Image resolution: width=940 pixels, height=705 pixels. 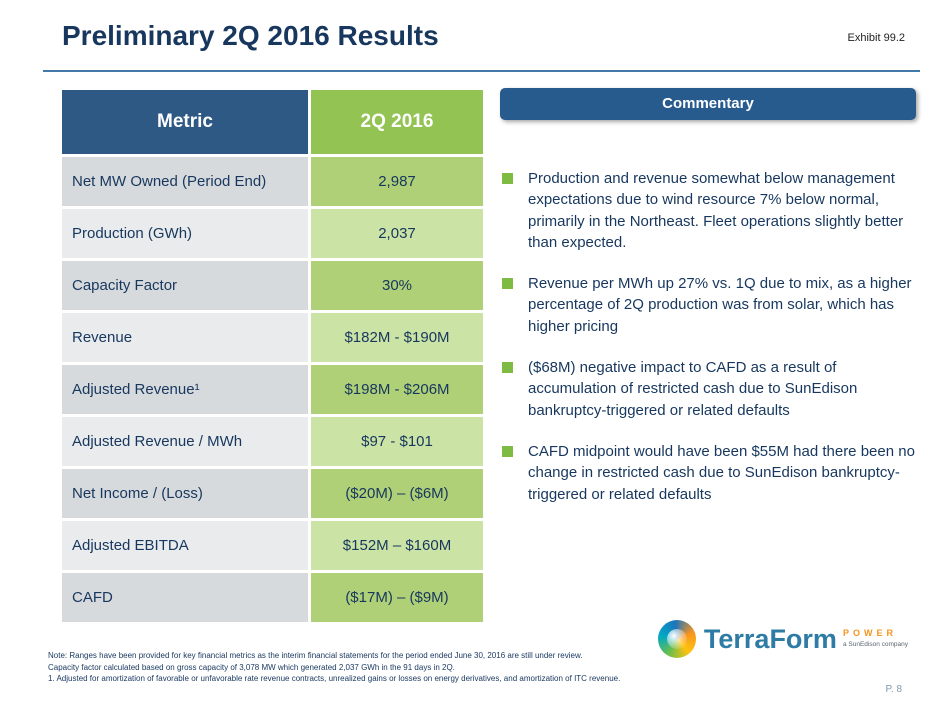 I want to click on terraform-power-logo: TerraForm POWER a SunEdison company, so click(x=782, y=639).